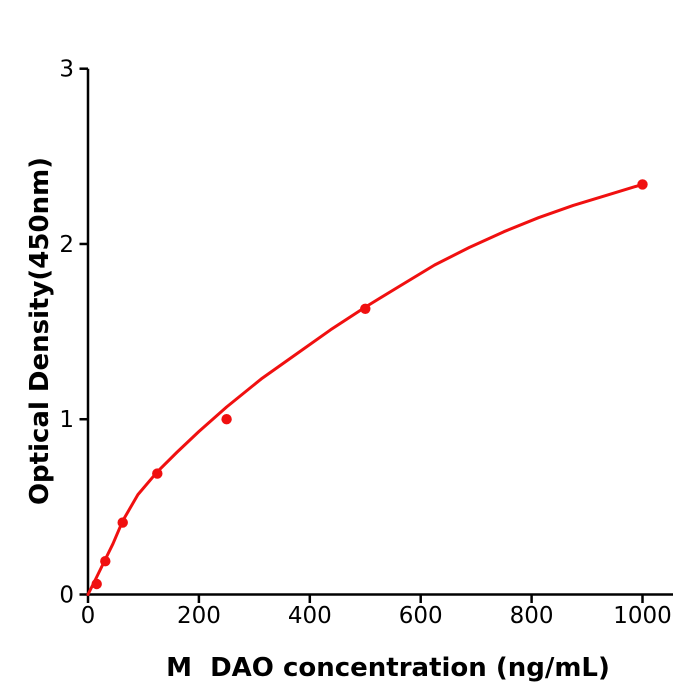 The image size is (700, 700). What do you see at coordinates (66, 70) in the screenshot?
I see `y-tick-label: 3` at bounding box center [66, 70].